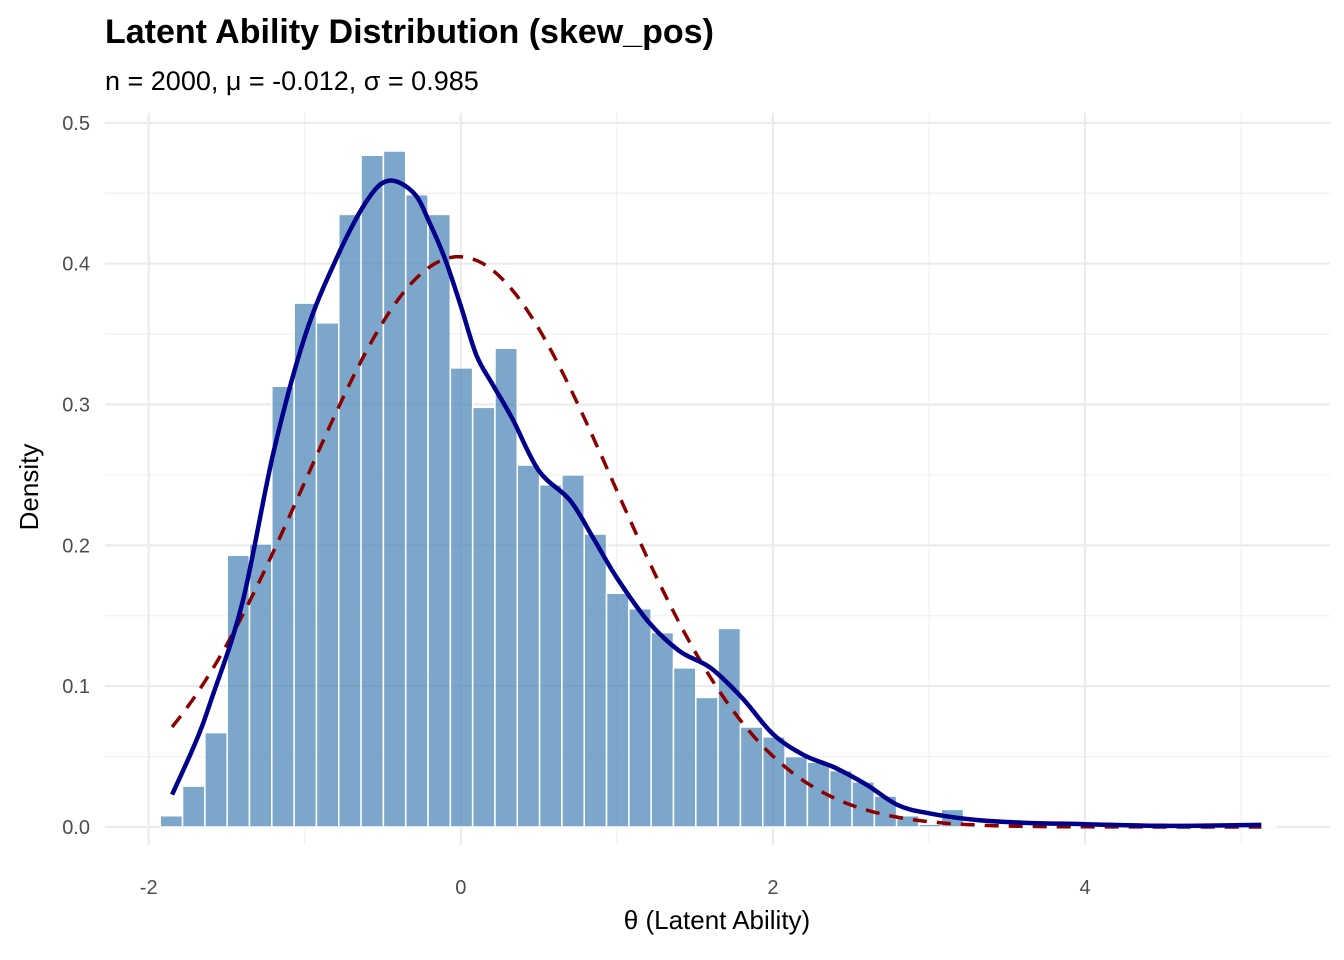  Describe the element at coordinates (76, 476) in the screenshot. I see `y-axis-ticks: 0.0 0.1 0.2 0.3 0.4 0.5` at that location.